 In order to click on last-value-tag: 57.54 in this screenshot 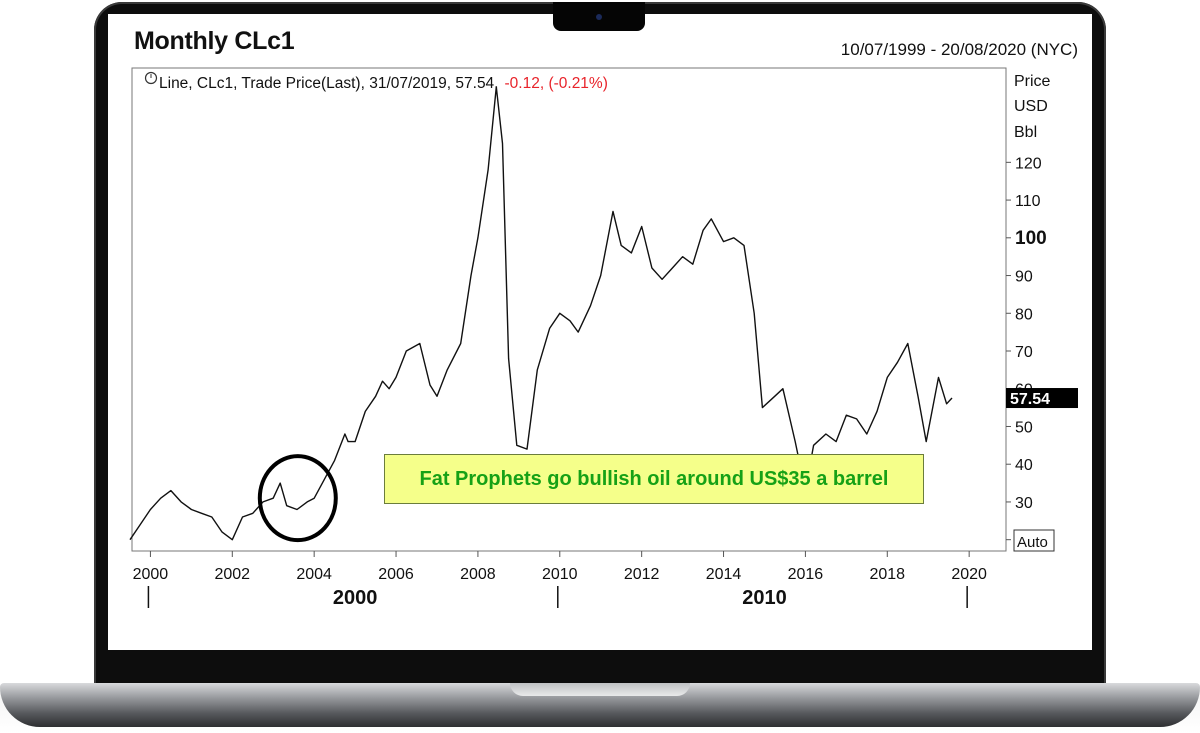, I will do `click(1042, 398)`.